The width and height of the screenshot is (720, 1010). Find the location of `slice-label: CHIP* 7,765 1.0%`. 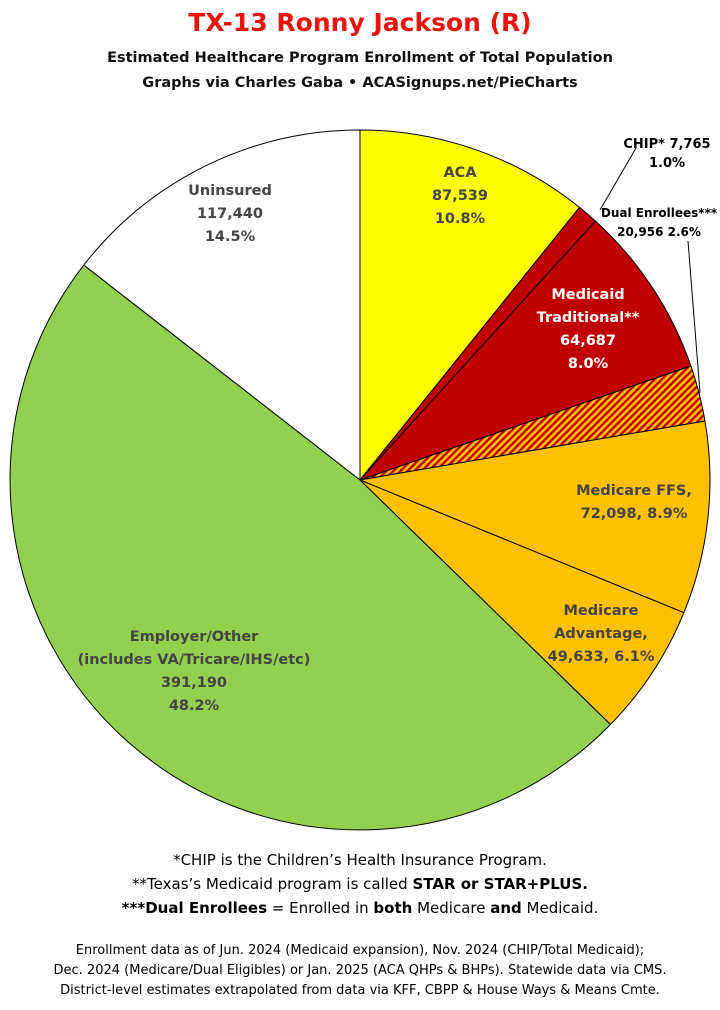

slice-label: CHIP* 7,765 1.0% is located at coordinates (666, 154).